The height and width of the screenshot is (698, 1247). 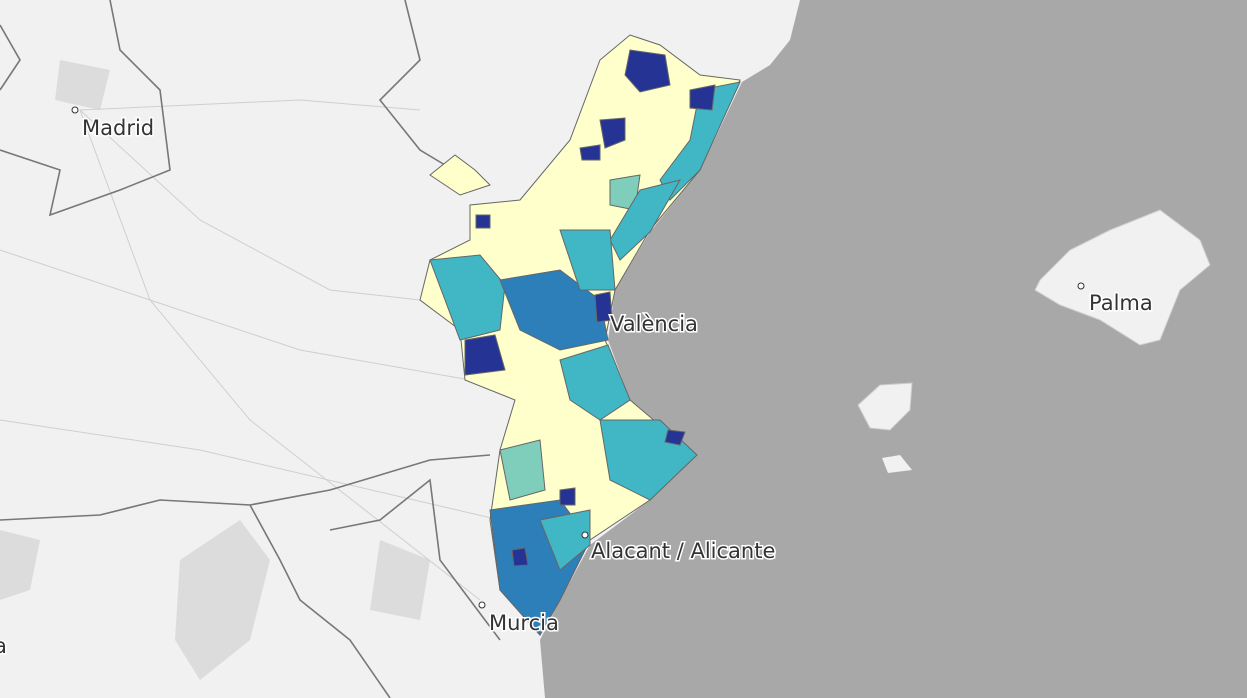 What do you see at coordinates (654, 324) in the screenshot?
I see `city-label: València` at bounding box center [654, 324].